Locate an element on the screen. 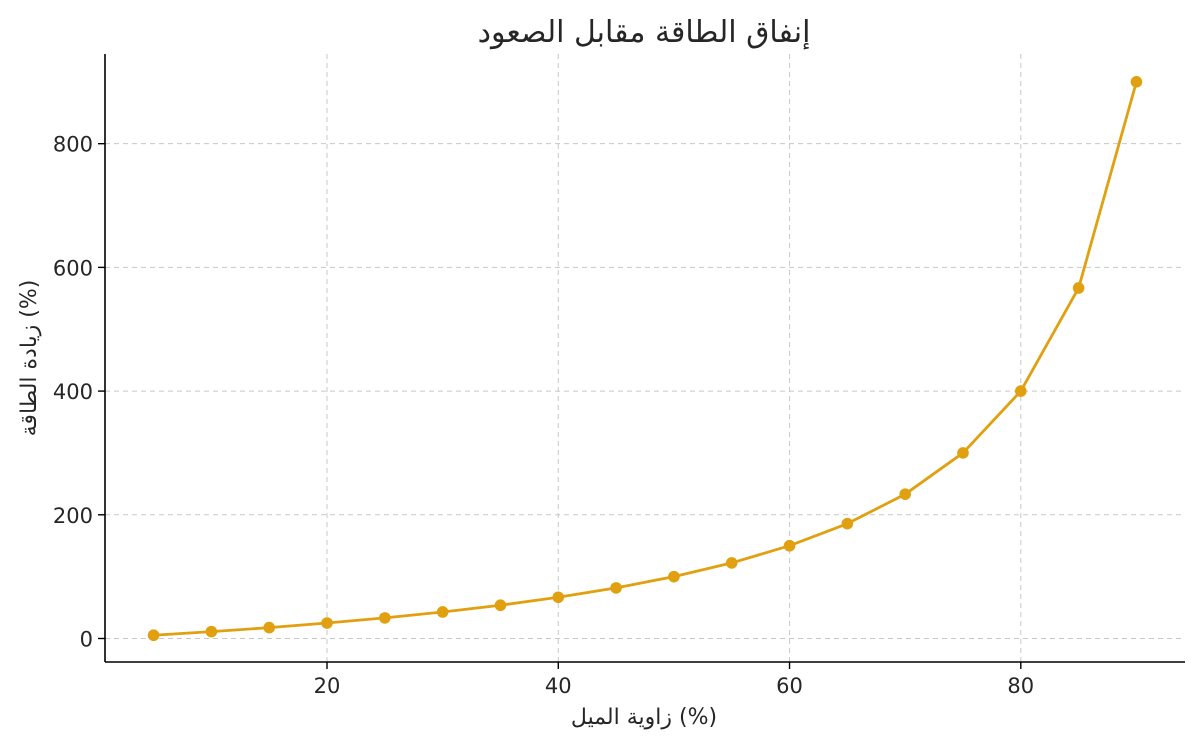 Image resolution: width=1200 pixels, height=744 pixels. x-tick-label: 40 is located at coordinates (558, 686).